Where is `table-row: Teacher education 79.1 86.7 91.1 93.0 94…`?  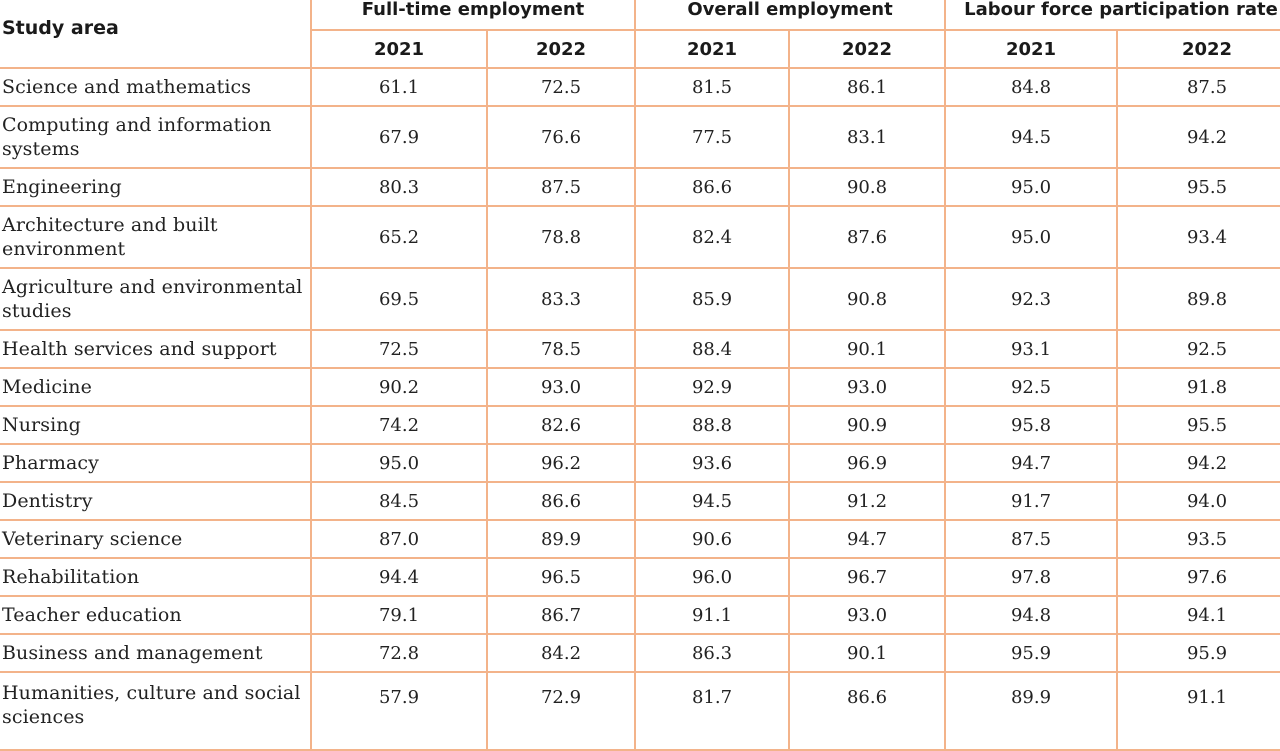 table-row: Teacher education 79.1 86.7 91.1 93.0 94… is located at coordinates (640, 615).